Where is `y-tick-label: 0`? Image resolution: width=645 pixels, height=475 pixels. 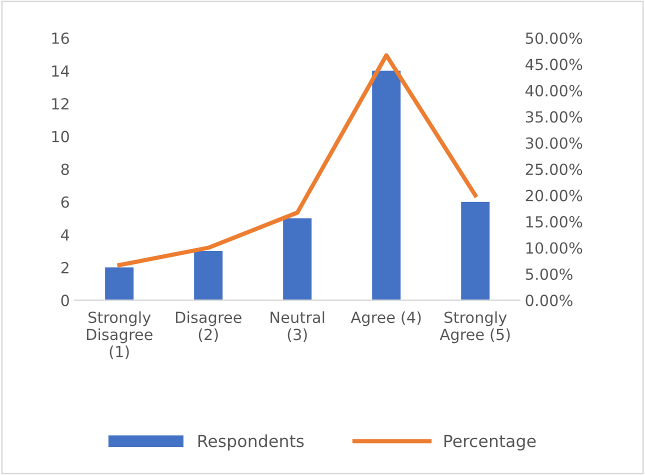 y-tick-label: 0 is located at coordinates (65, 300).